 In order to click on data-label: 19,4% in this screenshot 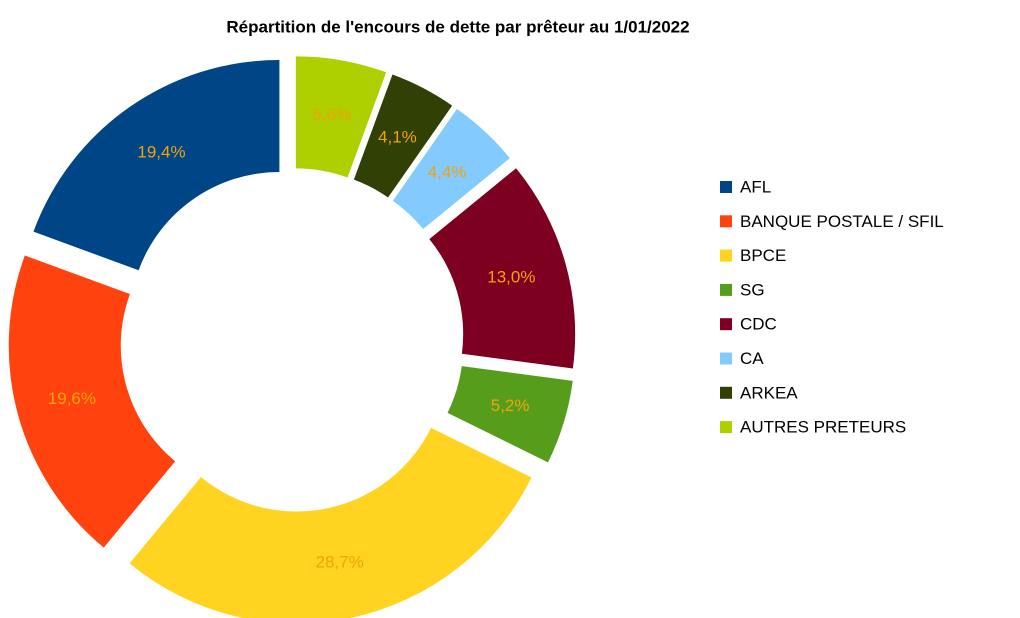, I will do `click(161, 152)`.